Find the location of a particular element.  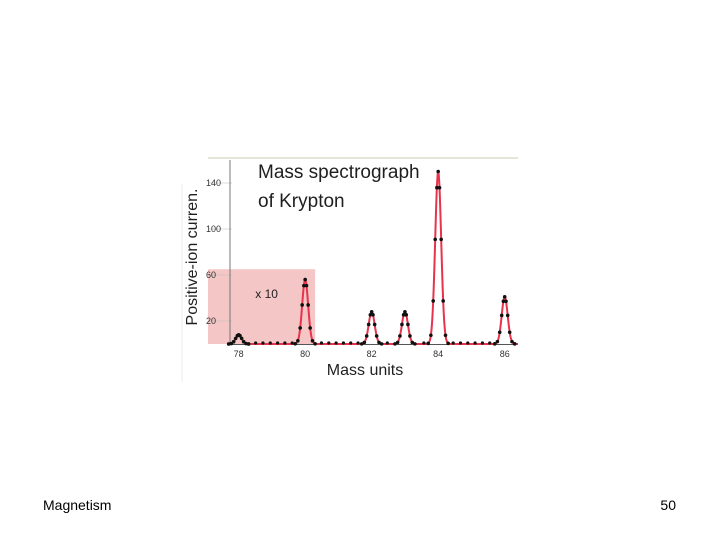

chart-title-line1: Mass spectrograph is located at coordinates (339, 172).